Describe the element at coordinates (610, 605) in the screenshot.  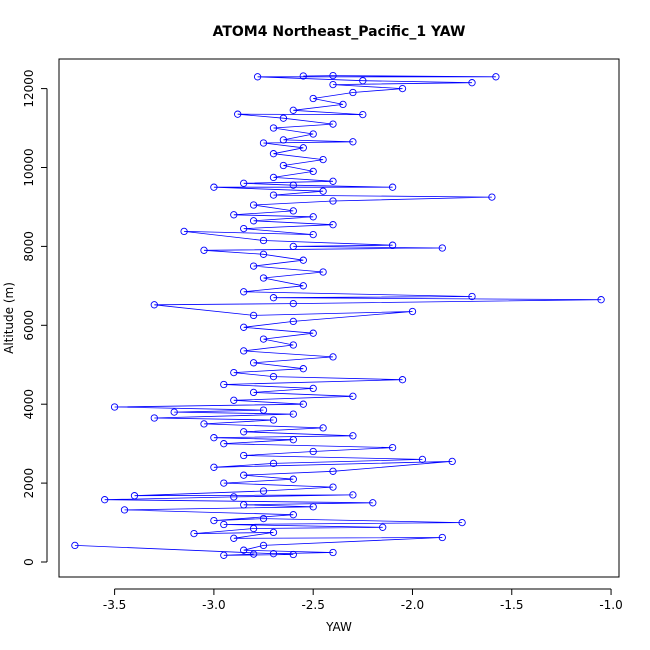
I see `x-tick-label: -1.0` at that location.